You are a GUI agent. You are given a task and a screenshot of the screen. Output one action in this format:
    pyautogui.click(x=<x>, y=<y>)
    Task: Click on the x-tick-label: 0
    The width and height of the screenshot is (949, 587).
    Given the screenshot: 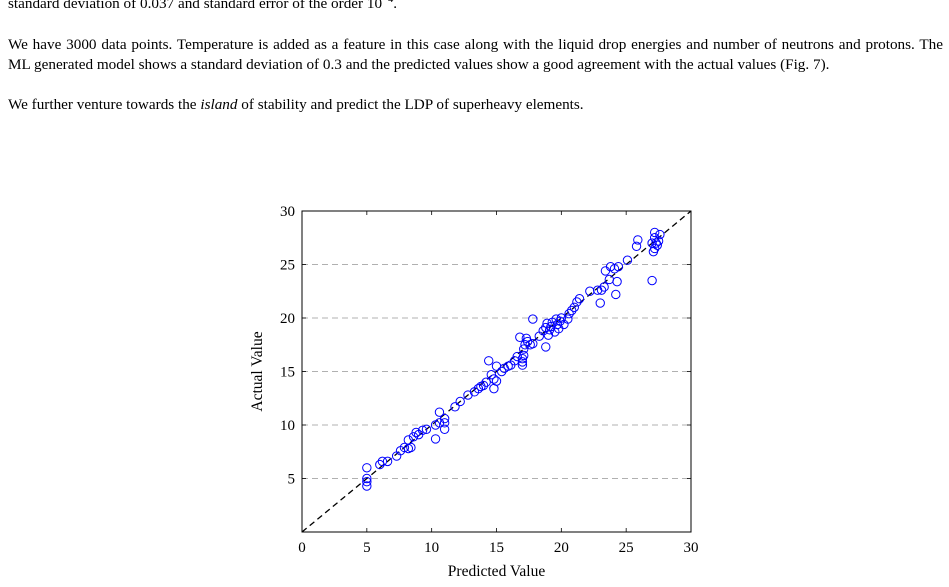 What is the action you would take?
    pyautogui.click(x=302, y=548)
    